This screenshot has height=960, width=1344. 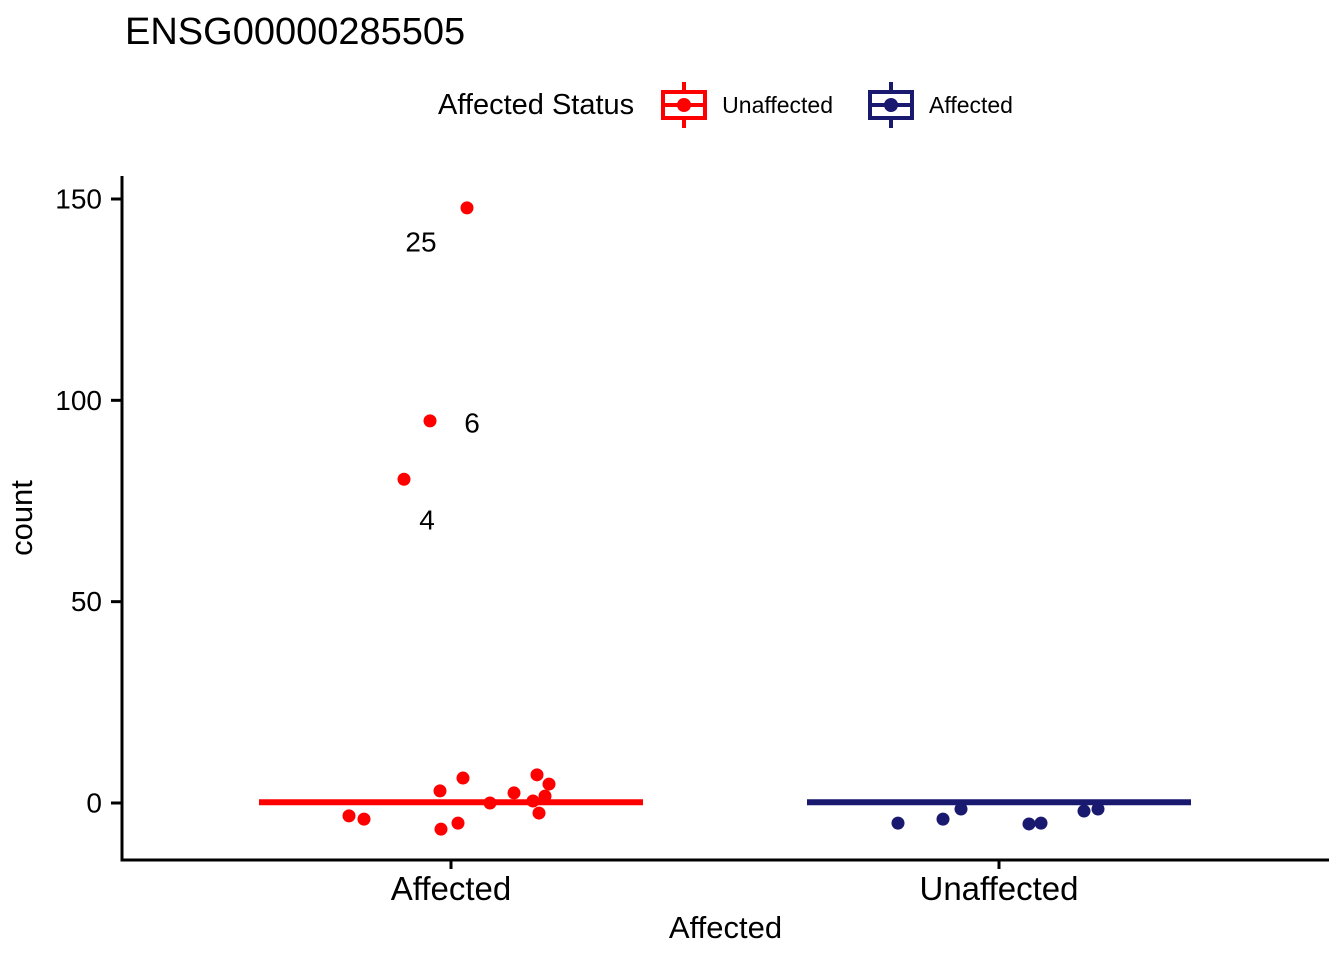 I want to click on y-axis-title: count, so click(x=21, y=518).